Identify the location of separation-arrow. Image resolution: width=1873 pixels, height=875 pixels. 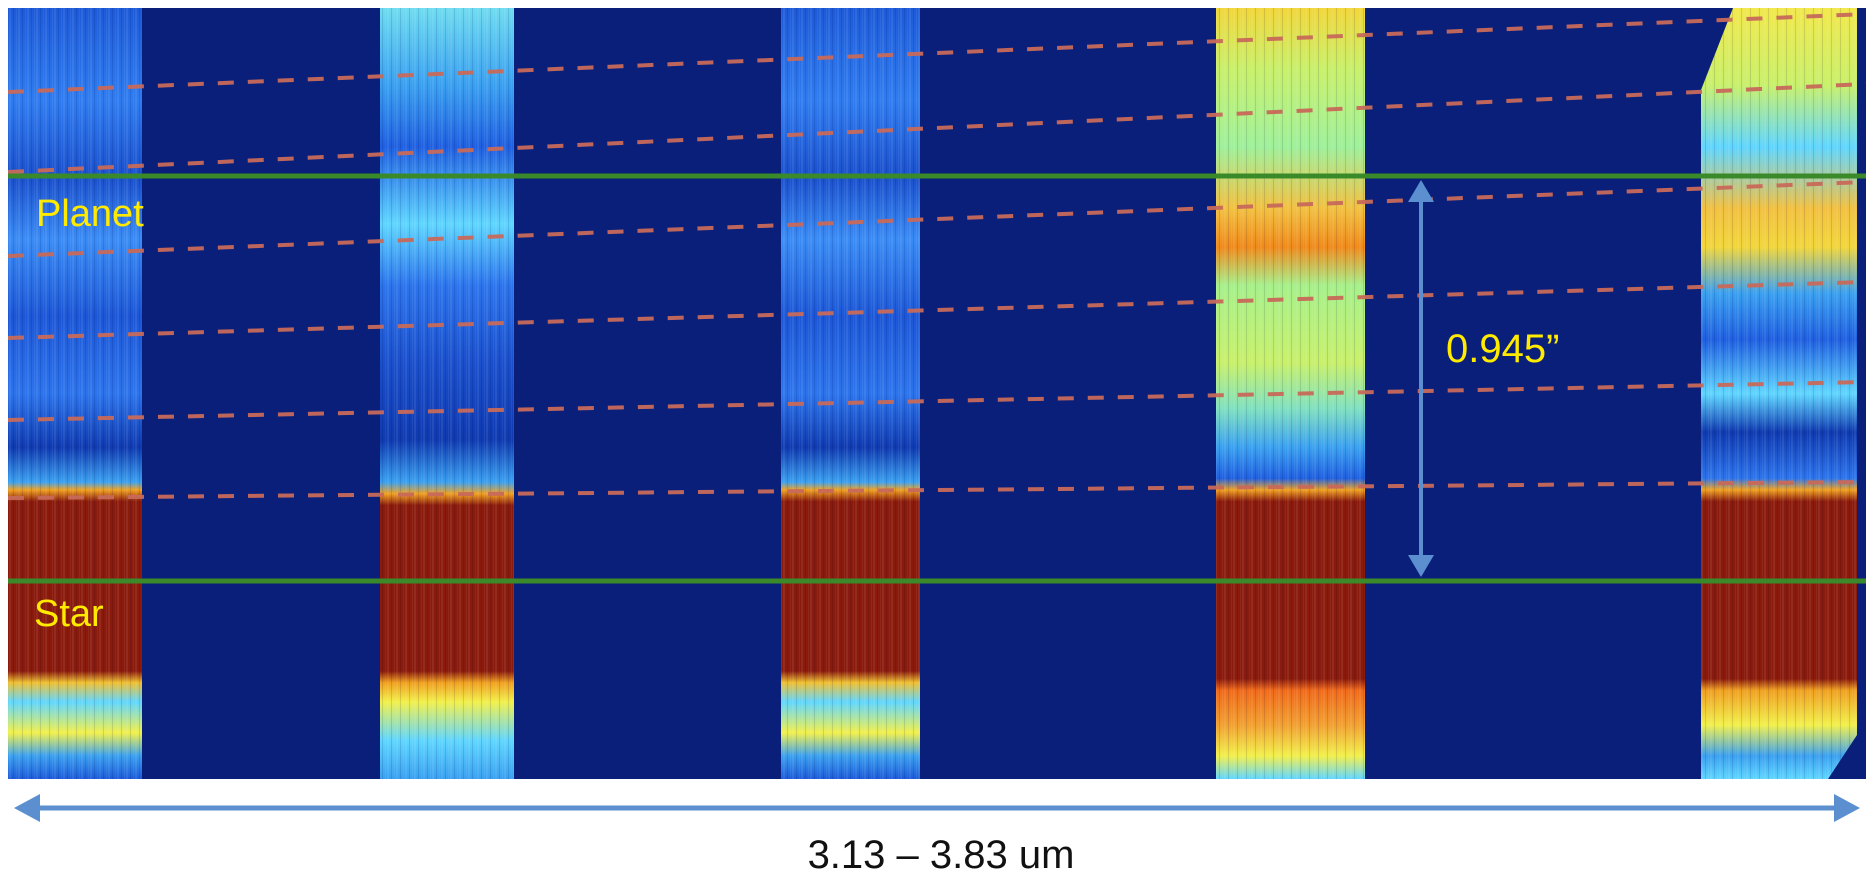
(1421, 378).